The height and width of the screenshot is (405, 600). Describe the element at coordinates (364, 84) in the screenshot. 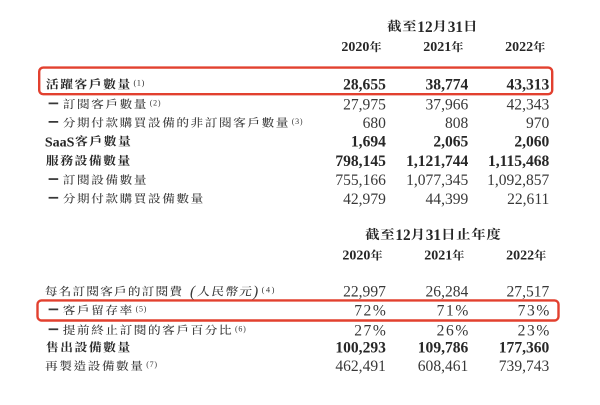

I see `svg-text: 28,655` at that location.